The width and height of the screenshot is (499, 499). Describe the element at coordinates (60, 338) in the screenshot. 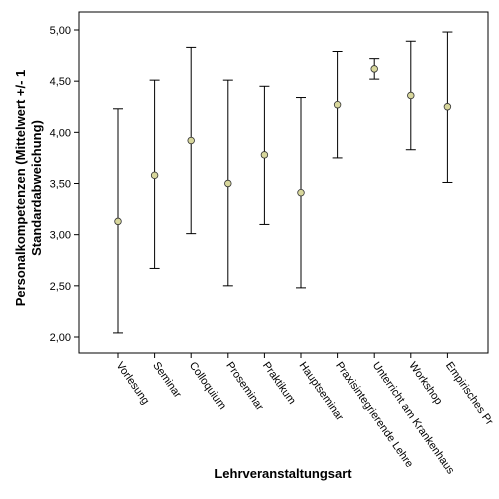

I see `y-tick-label: 2,00` at that location.